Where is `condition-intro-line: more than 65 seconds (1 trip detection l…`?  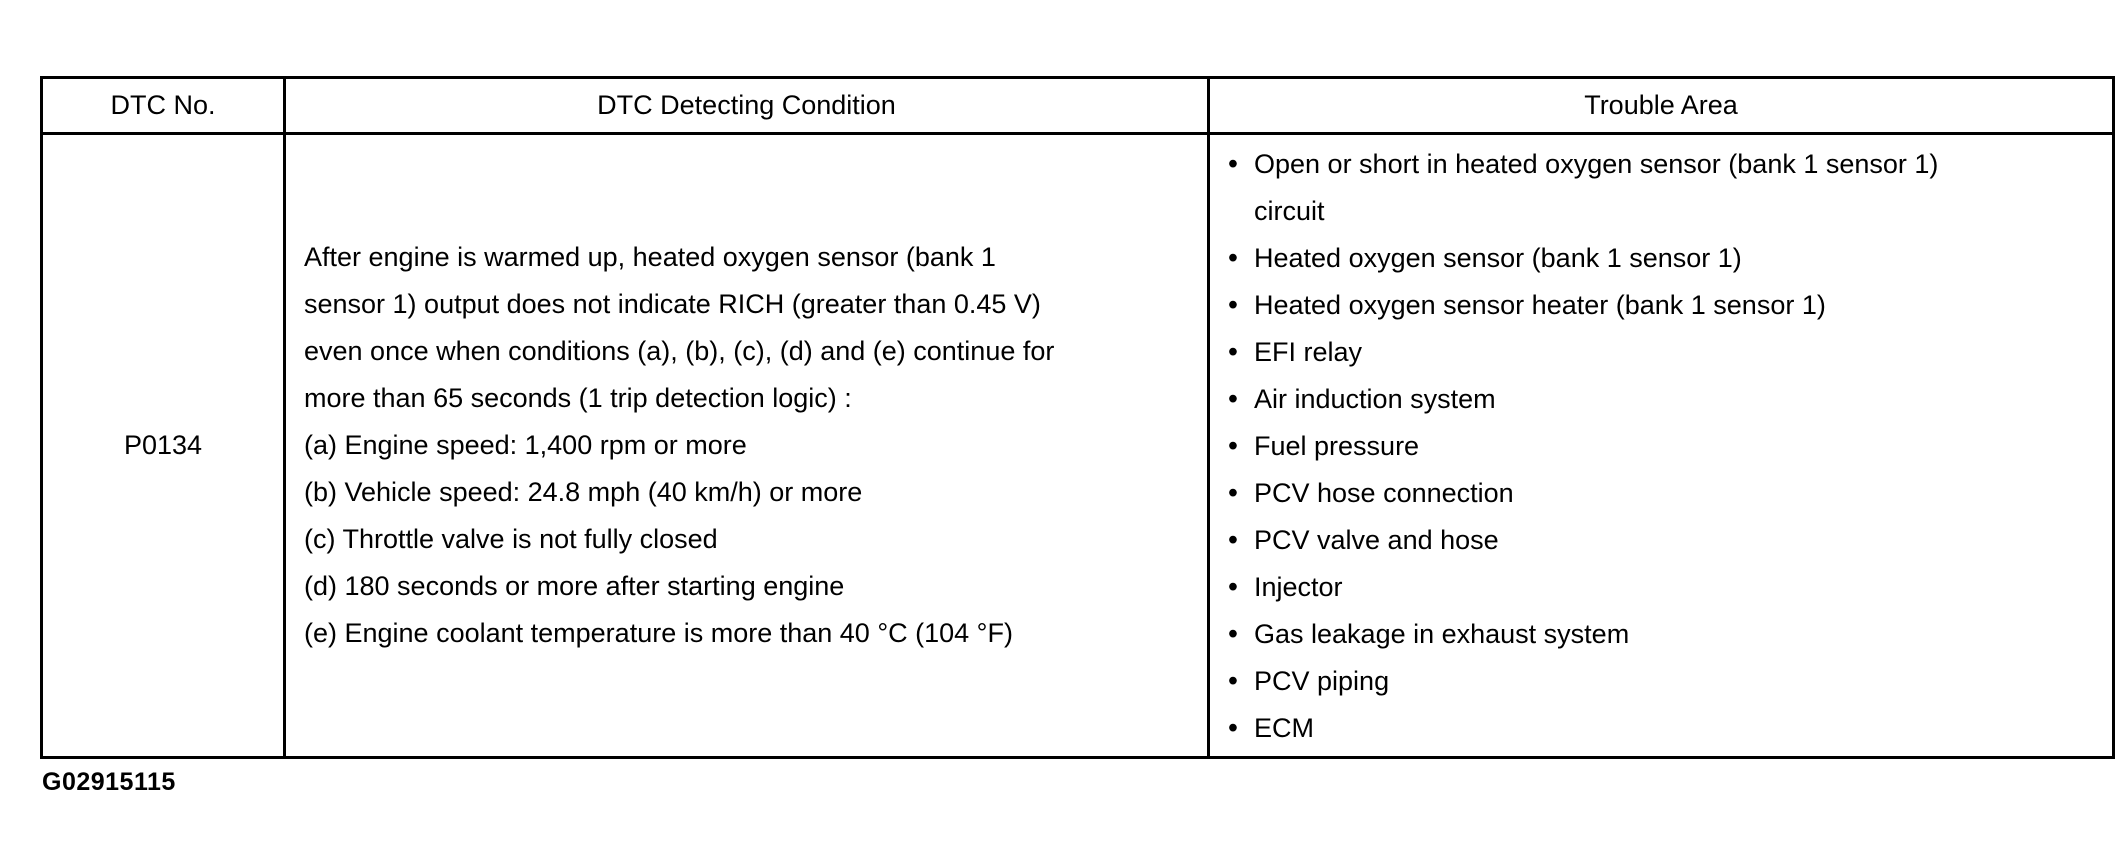 condition-intro-line: more than 65 seconds (1 trip detection l… is located at coordinates (578, 398).